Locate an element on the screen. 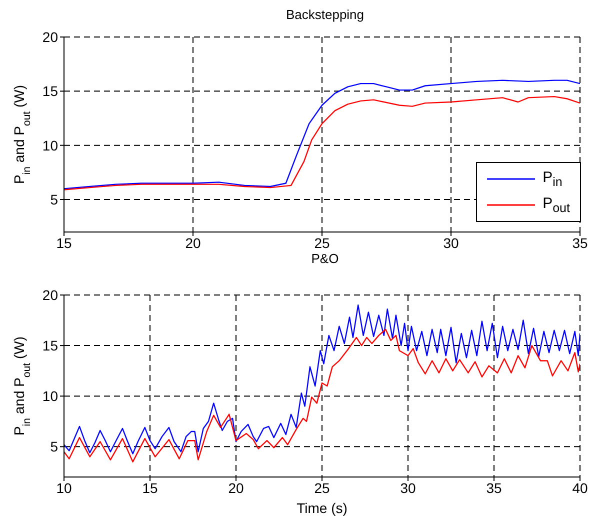 This screenshot has height=521, width=607. legend-label: P$_{out}$ is located at coordinates (556, 205).